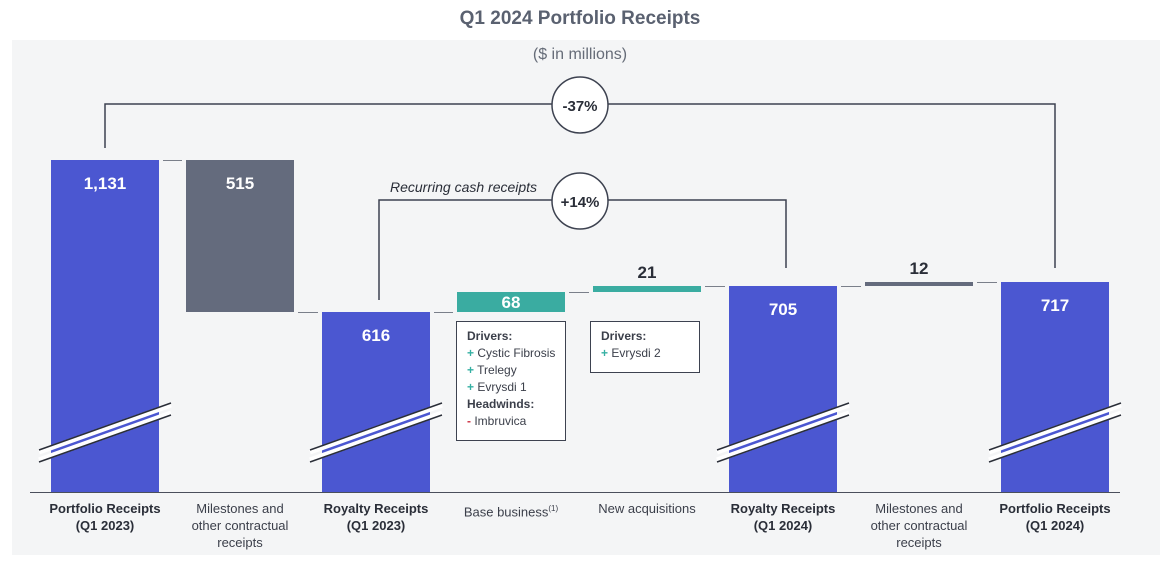  I want to click on data-label: 1,131, so click(105, 183).